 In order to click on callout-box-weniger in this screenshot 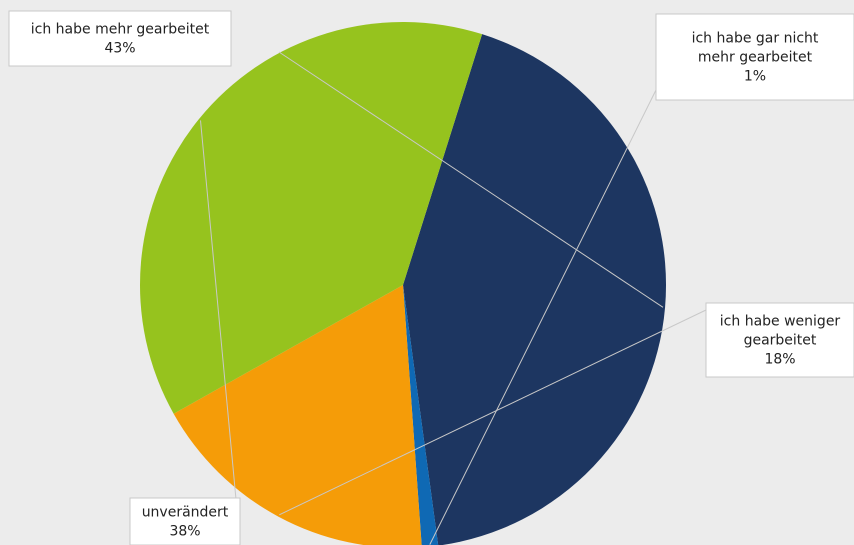, I will do `click(779, 340)`.